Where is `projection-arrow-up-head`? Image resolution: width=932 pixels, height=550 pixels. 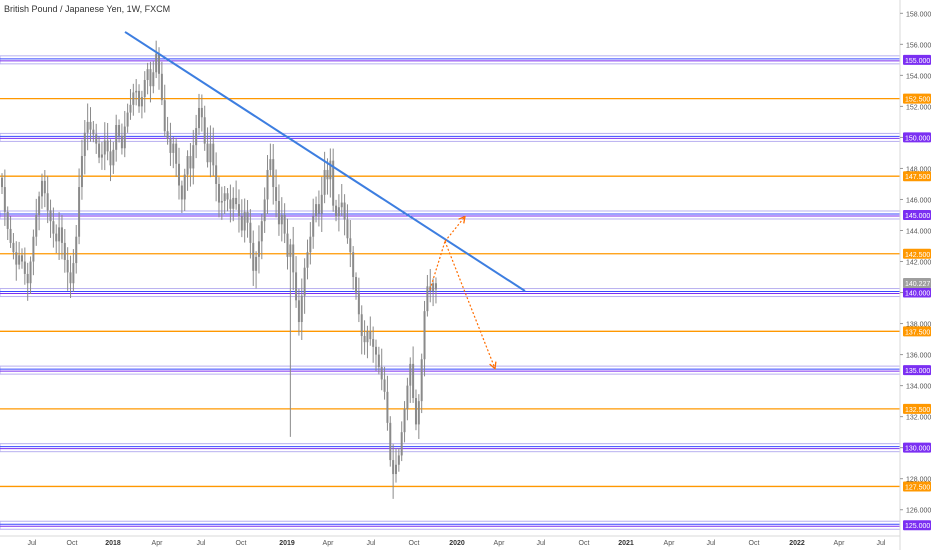
projection-arrow-up-head is located at coordinates (462, 219).